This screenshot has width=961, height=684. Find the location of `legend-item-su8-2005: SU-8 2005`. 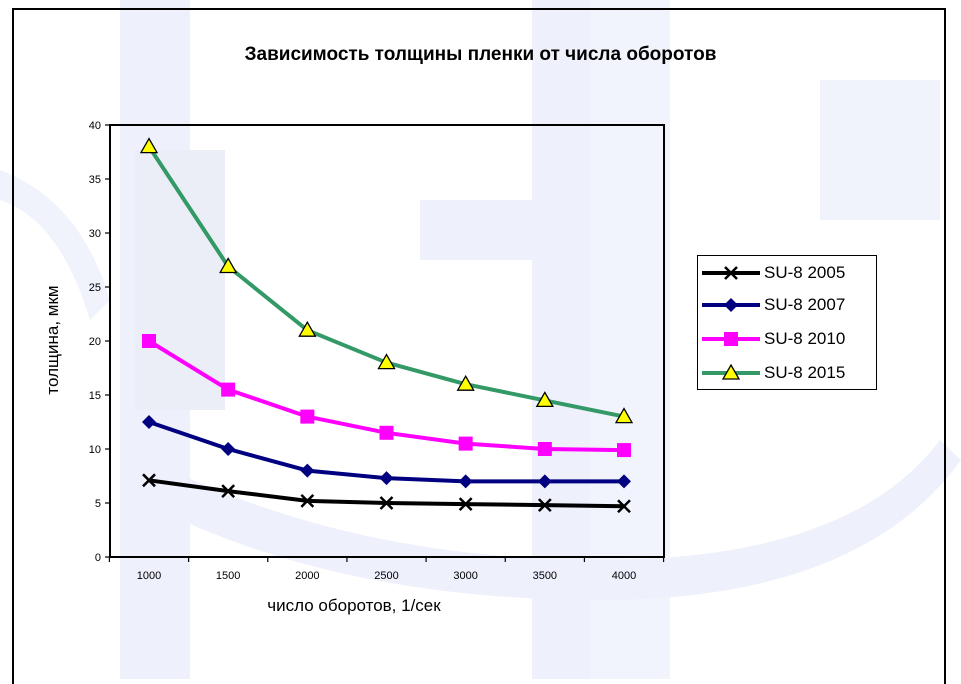

legend-item-su8-2005: SU-8 2005 is located at coordinates (788, 273).